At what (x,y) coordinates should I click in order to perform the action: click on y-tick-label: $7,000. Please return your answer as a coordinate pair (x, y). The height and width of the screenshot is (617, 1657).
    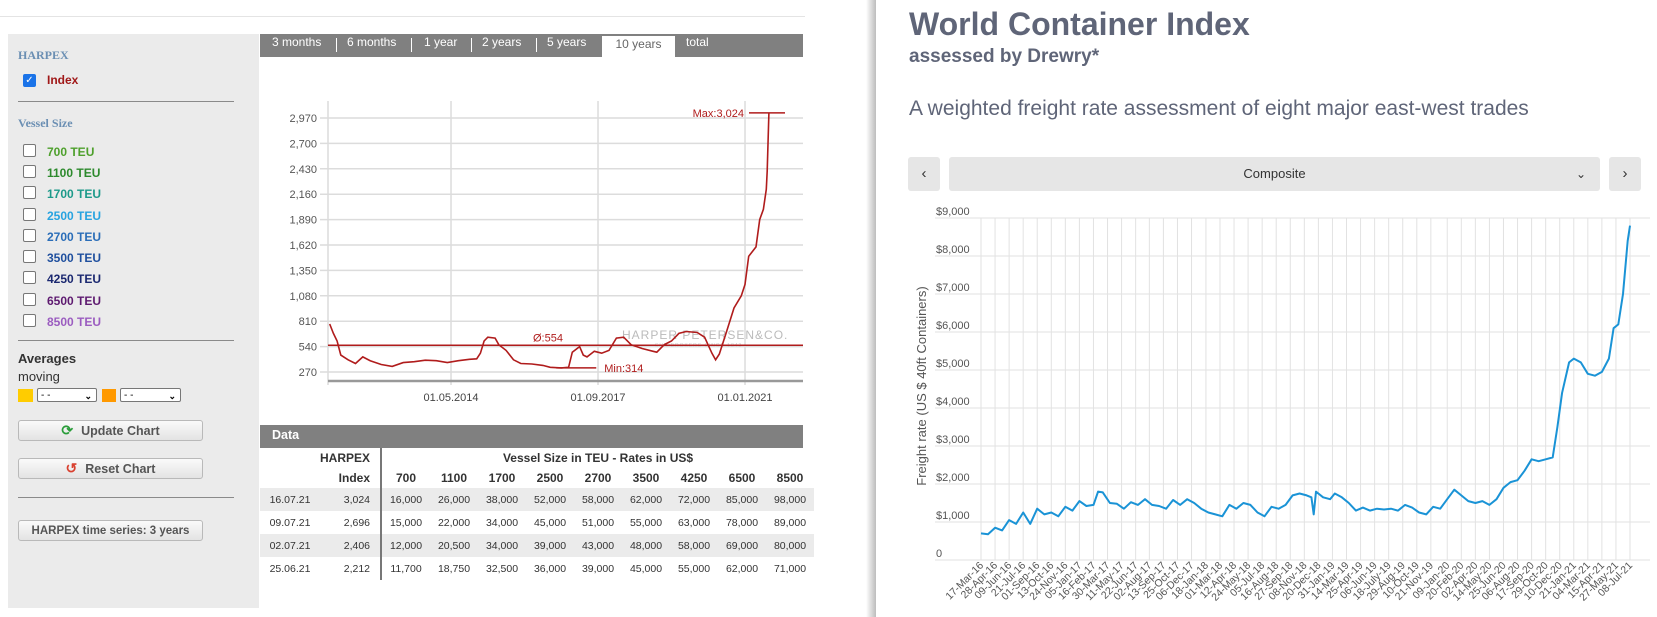
    Looking at the image, I should click on (953, 288).